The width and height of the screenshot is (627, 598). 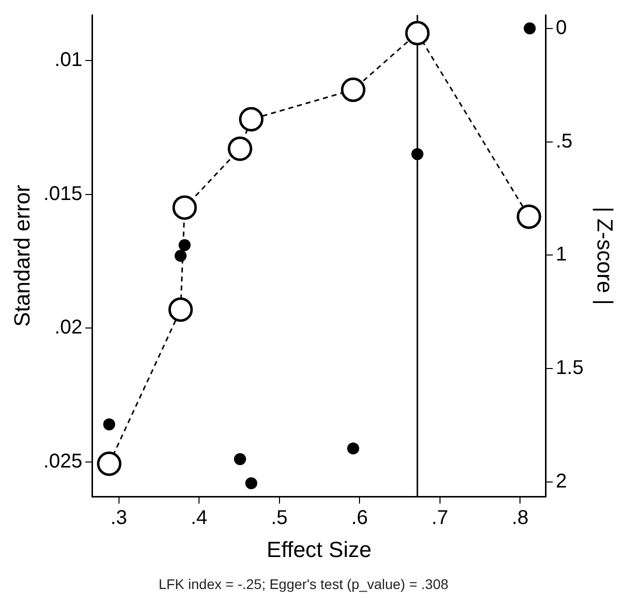 What do you see at coordinates (199, 518) in the screenshot?
I see `x-tick-label: .4` at bounding box center [199, 518].